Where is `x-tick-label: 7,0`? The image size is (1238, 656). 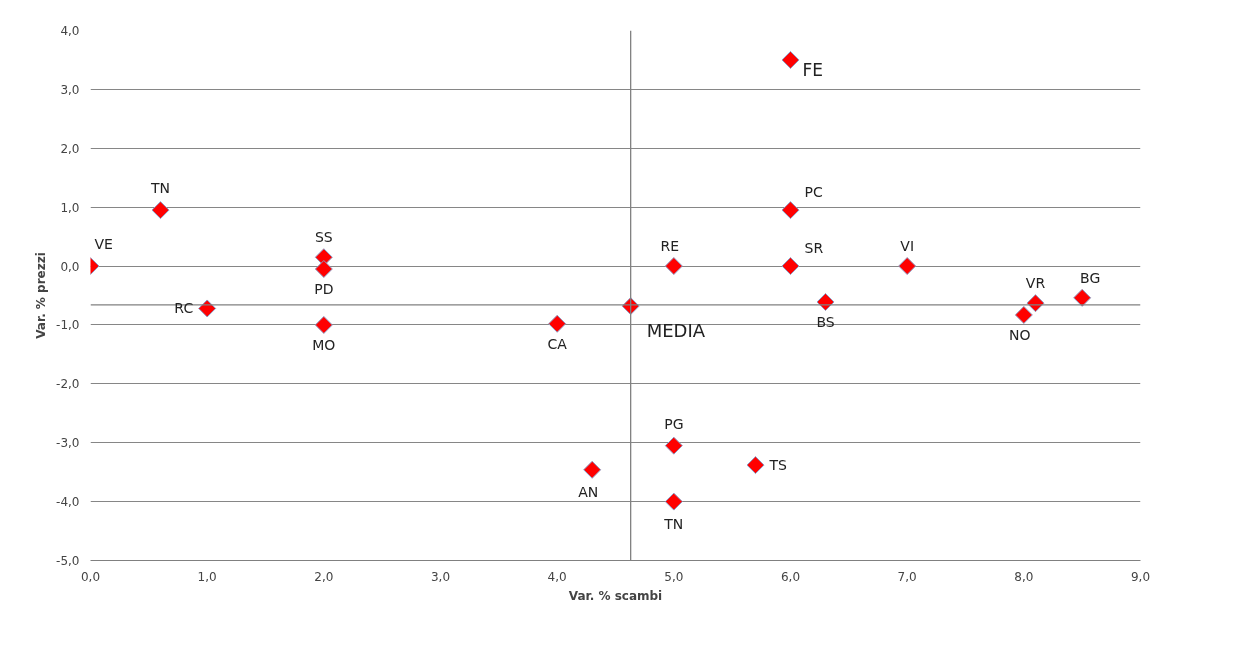
x-tick-label: 7,0 is located at coordinates (907, 576).